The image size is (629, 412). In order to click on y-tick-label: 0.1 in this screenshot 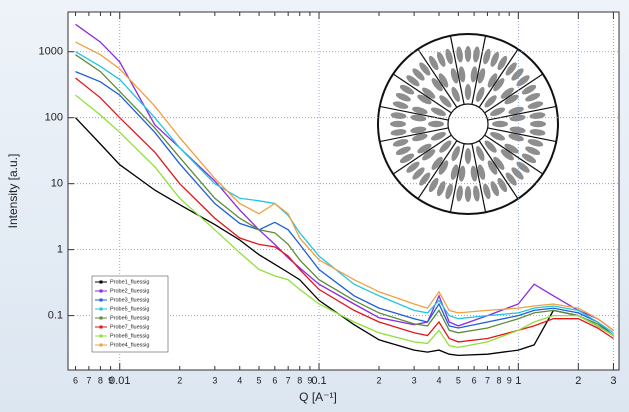, I will do `click(55, 316)`.